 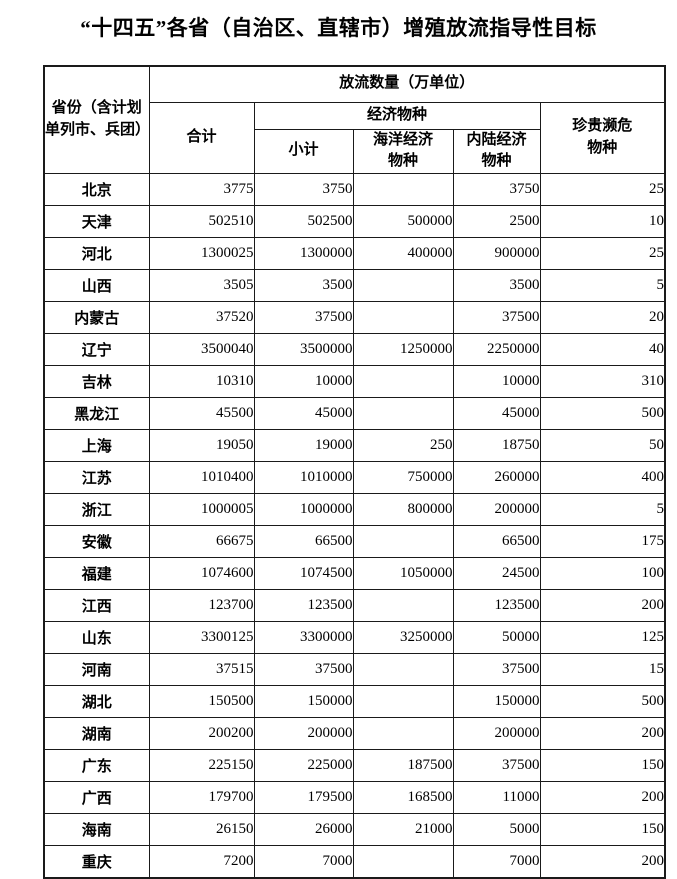 What do you see at coordinates (303, 445) in the screenshot?
I see `cell-subtotal: 19000` at bounding box center [303, 445].